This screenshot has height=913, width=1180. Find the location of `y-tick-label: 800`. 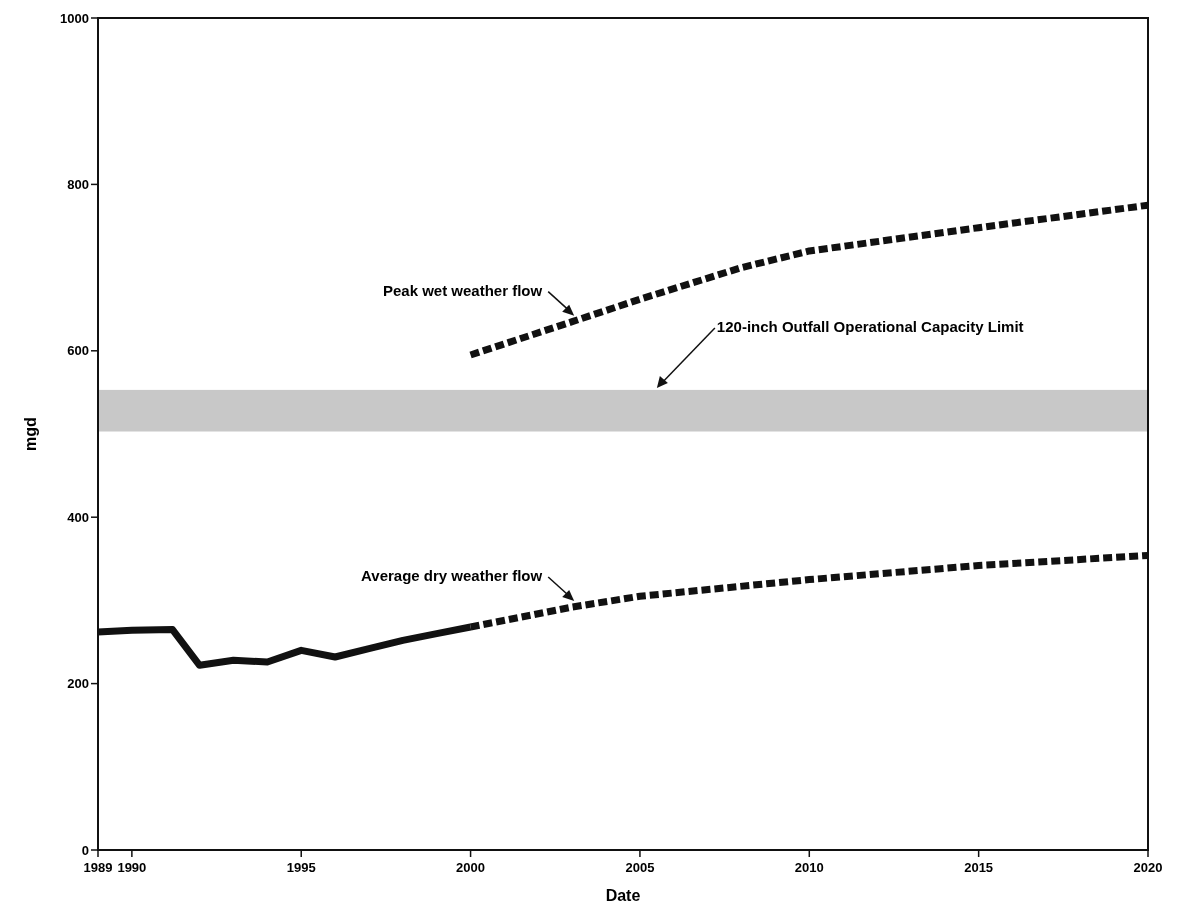

y-tick-label: 800 is located at coordinates (78, 184).